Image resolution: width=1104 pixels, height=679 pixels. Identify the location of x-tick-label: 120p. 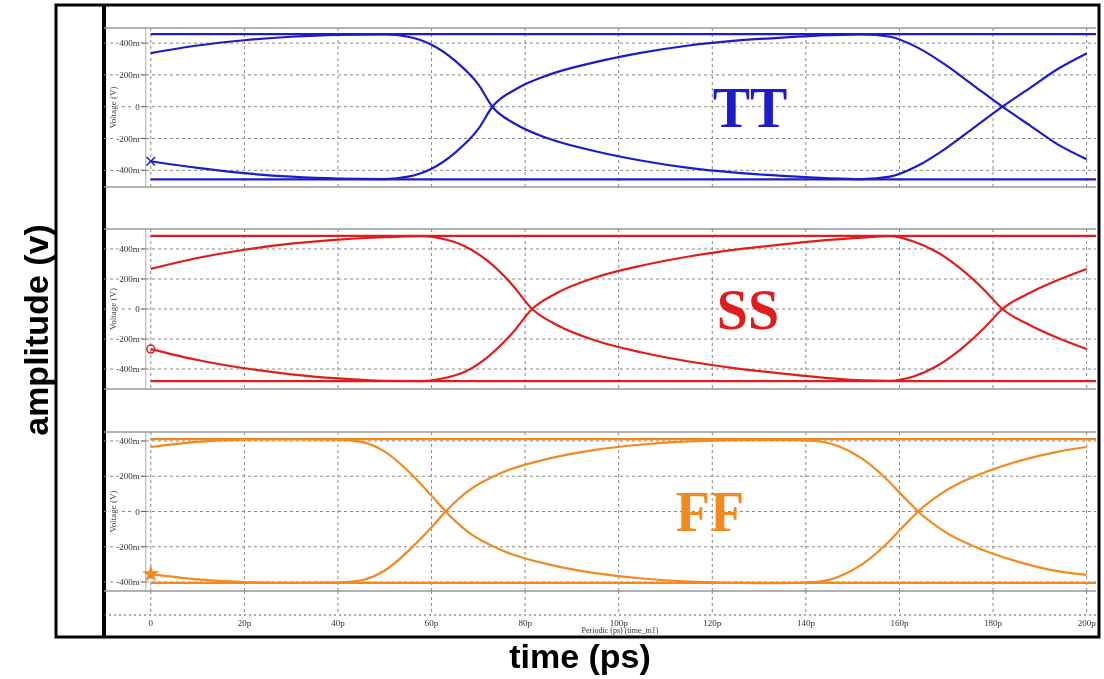
(712, 623).